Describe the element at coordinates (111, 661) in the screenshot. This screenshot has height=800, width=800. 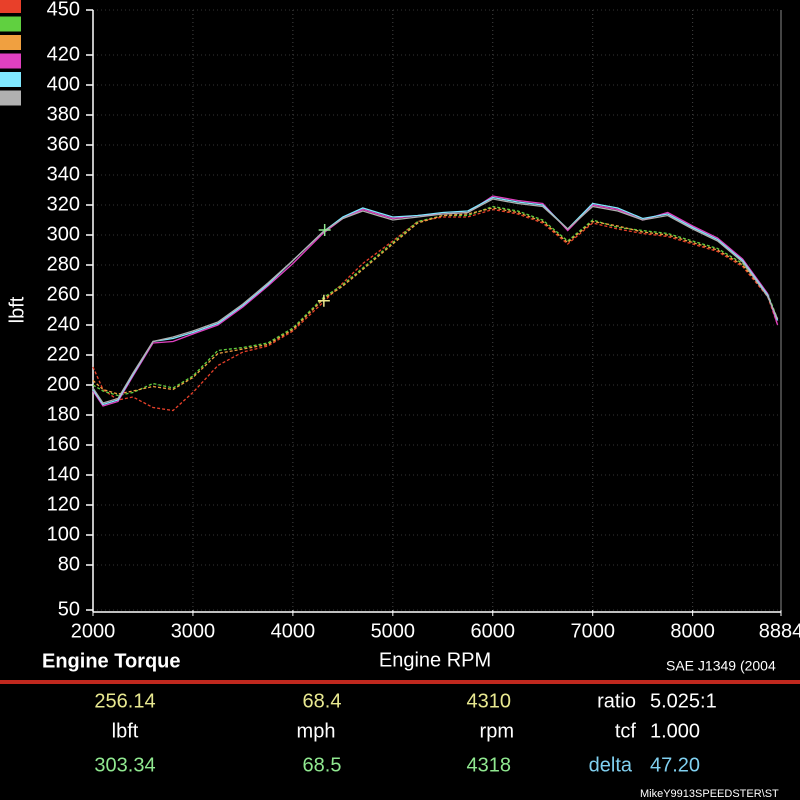
I see `chart-title: Engine Torque` at that location.